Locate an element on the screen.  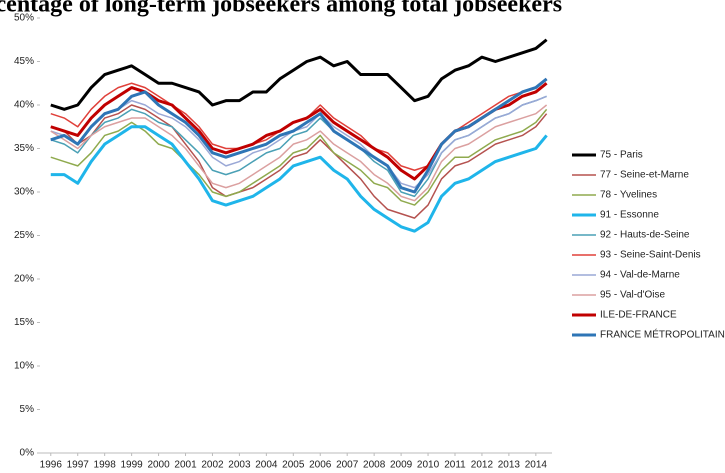
x-tick-label: 2008 is located at coordinates (374, 465).